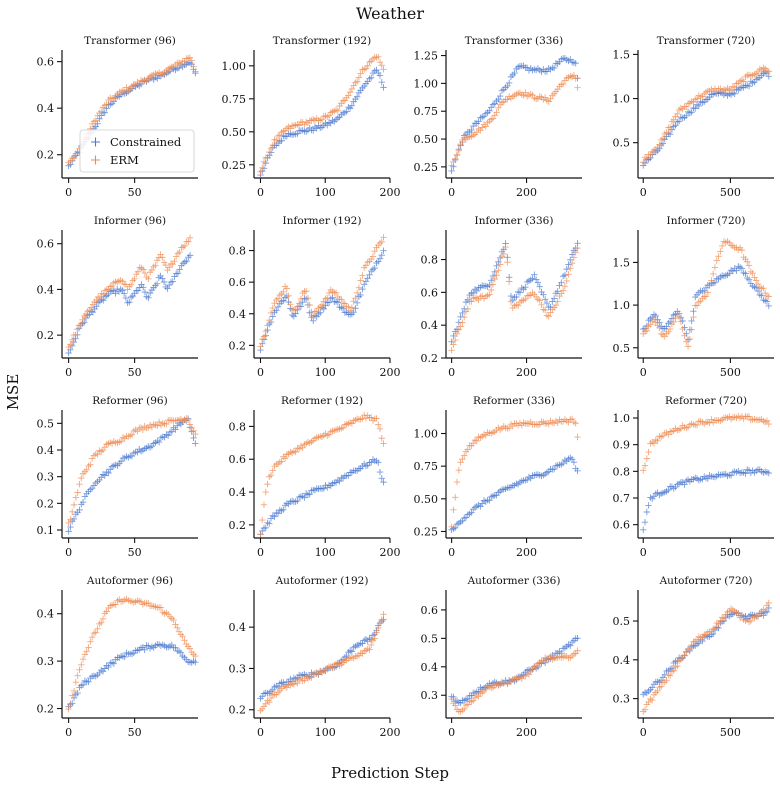 The width and height of the screenshot is (780, 787). Describe the element at coordinates (706, 401) in the screenshot. I see `subplot-title: Reformer (720)` at that location.